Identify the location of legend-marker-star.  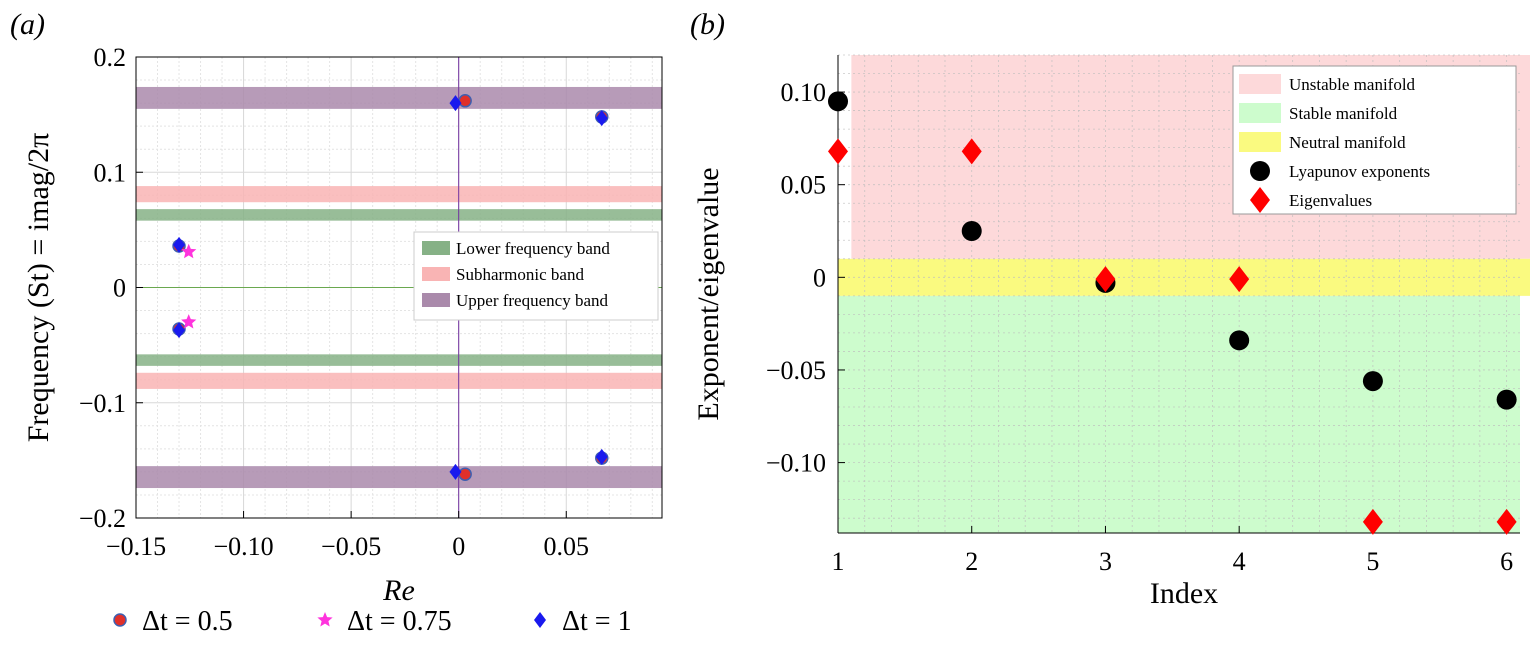
(325, 619).